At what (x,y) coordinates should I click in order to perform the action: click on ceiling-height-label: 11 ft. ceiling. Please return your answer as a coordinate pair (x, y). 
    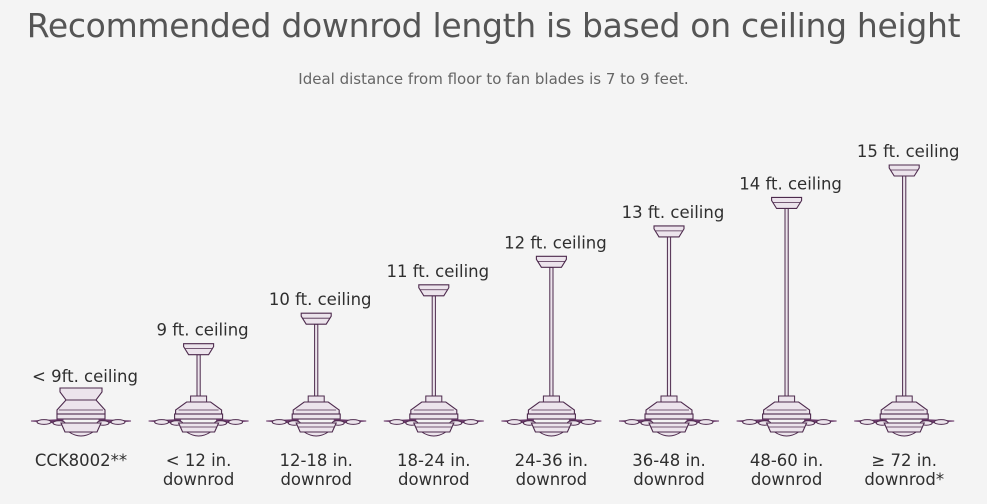
    Looking at the image, I should click on (437, 271).